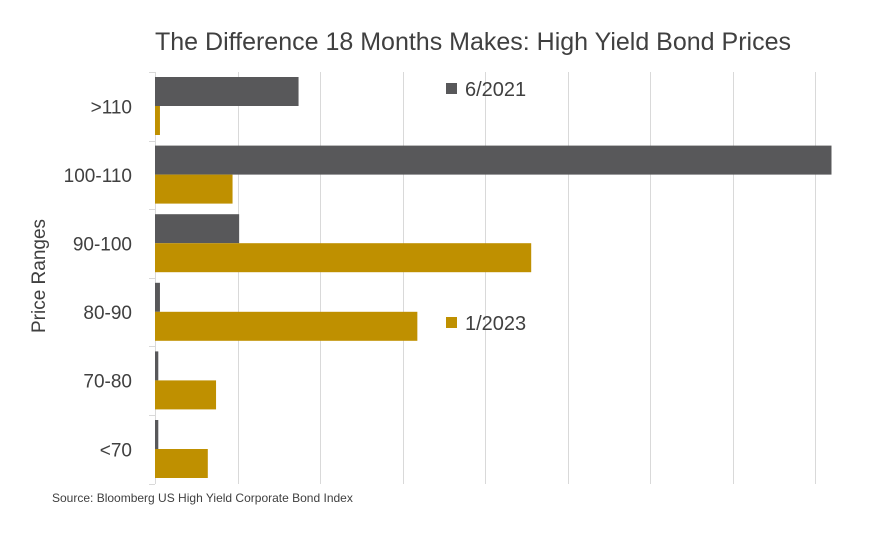 The image size is (893, 534). What do you see at coordinates (98, 279) in the screenshot?
I see `category-labels: >110 100-110 90-100 80-90 70-80 <70` at bounding box center [98, 279].